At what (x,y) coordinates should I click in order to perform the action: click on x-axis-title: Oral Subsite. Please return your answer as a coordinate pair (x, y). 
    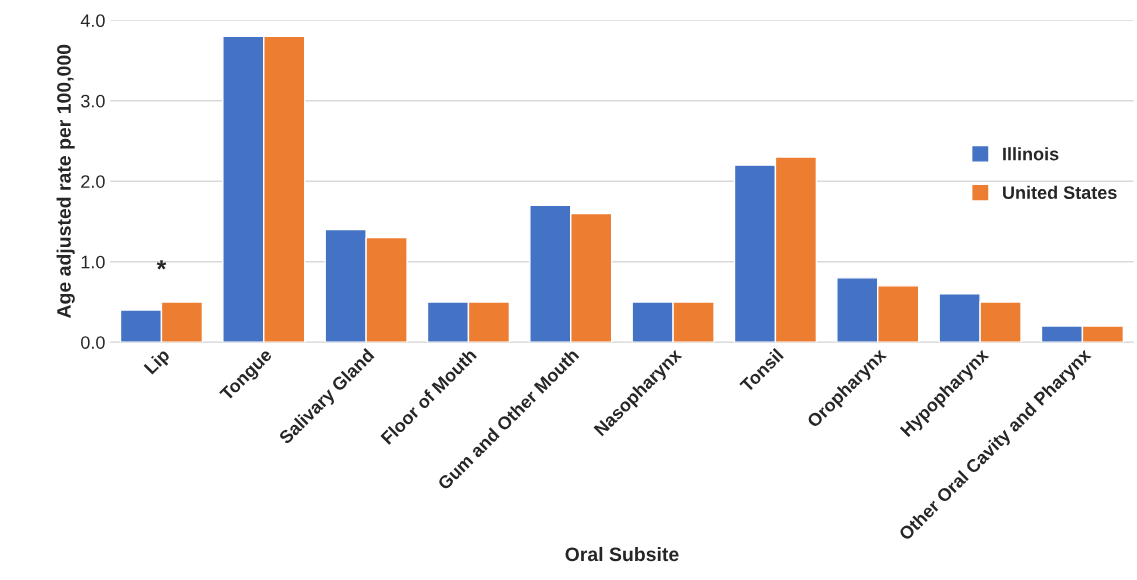
    Looking at the image, I should click on (622, 554).